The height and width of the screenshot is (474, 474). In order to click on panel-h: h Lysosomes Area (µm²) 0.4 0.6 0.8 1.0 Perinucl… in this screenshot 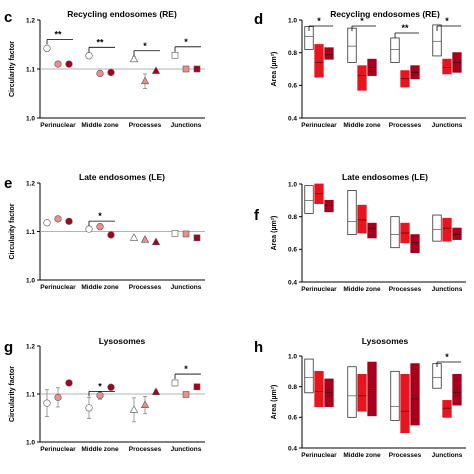, I will do `click(360, 397)`.